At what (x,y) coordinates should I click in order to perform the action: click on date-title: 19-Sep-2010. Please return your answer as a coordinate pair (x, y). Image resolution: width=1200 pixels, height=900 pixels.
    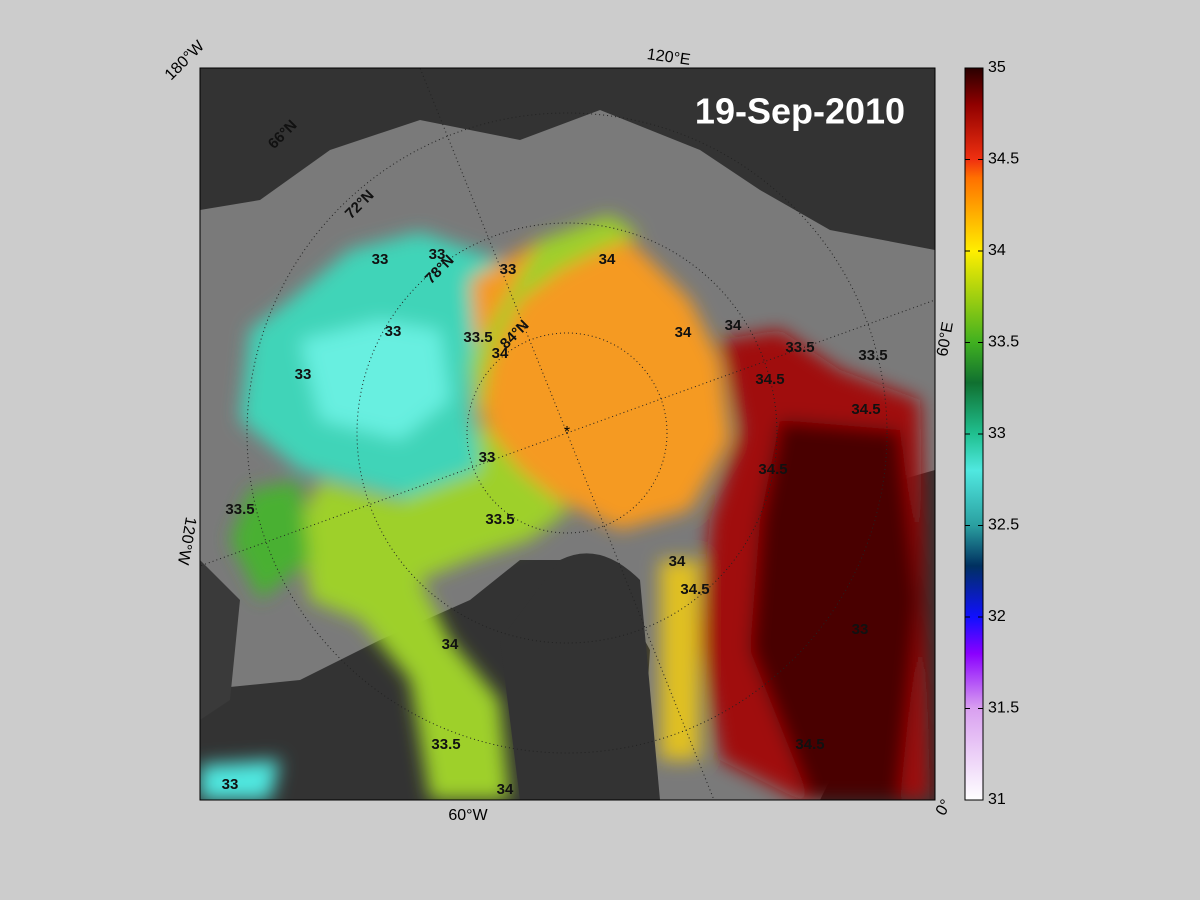
    Looking at the image, I should click on (800, 111).